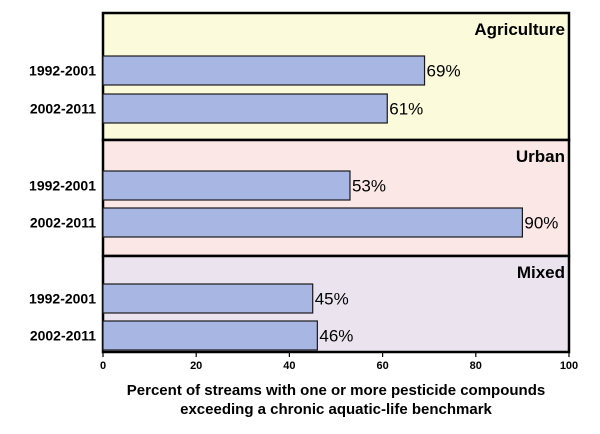  What do you see at coordinates (63, 223) in the screenshot?
I see `category-label-urban-2002-2011: 2002-2011` at bounding box center [63, 223].